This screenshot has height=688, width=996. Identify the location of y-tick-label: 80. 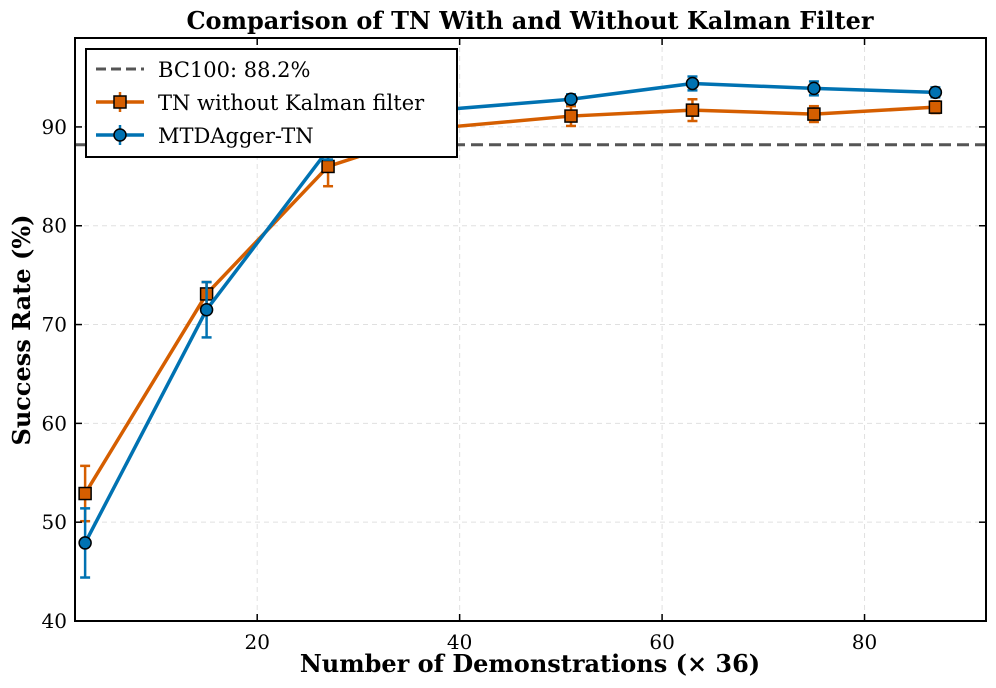
(54, 226).